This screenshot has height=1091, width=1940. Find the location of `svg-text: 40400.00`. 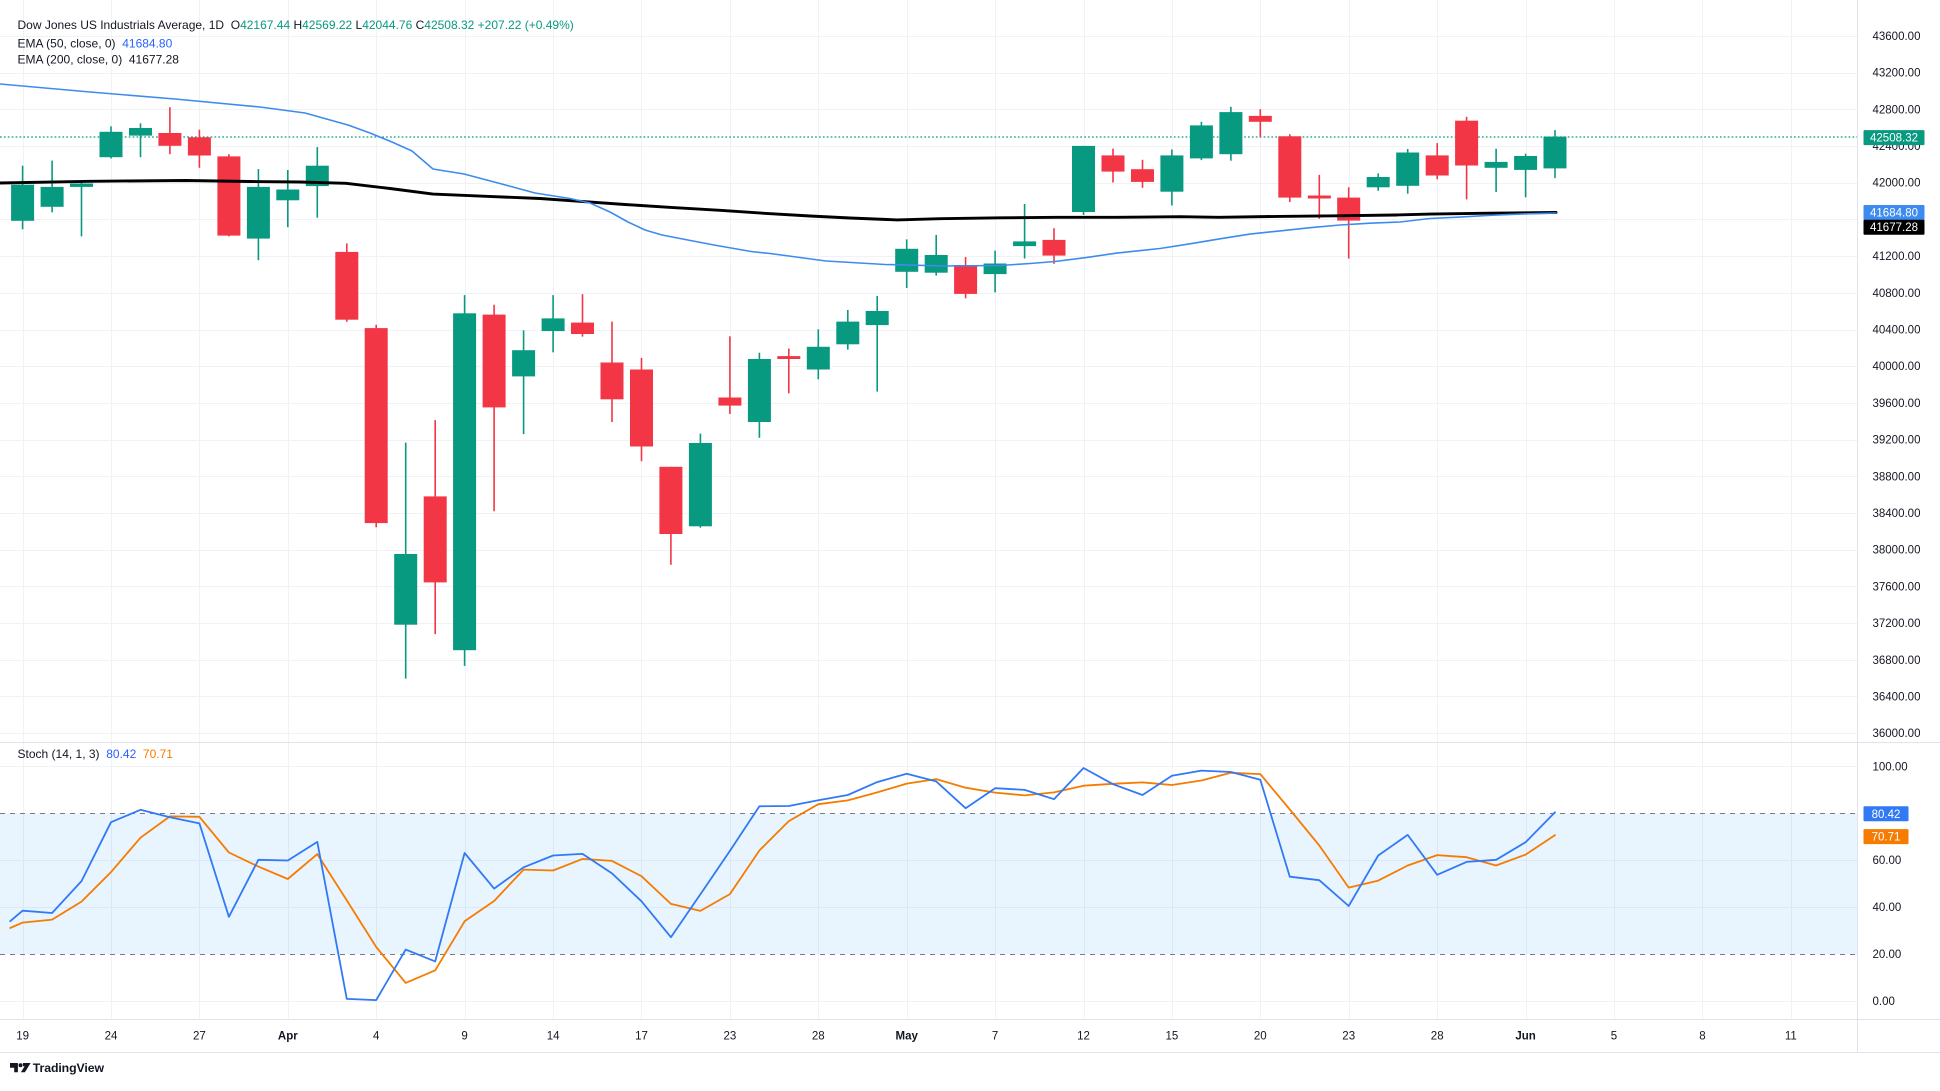

svg-text: 40400.00 is located at coordinates (1897, 331).